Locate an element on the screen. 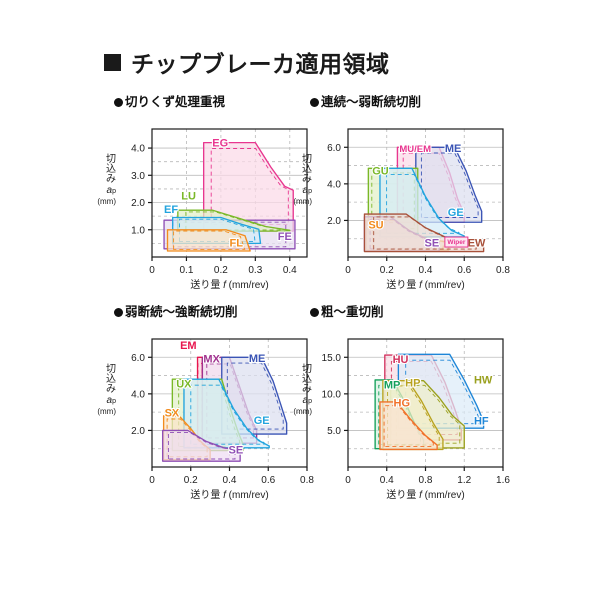  region-label-hu: HU is located at coordinates (401, 360).